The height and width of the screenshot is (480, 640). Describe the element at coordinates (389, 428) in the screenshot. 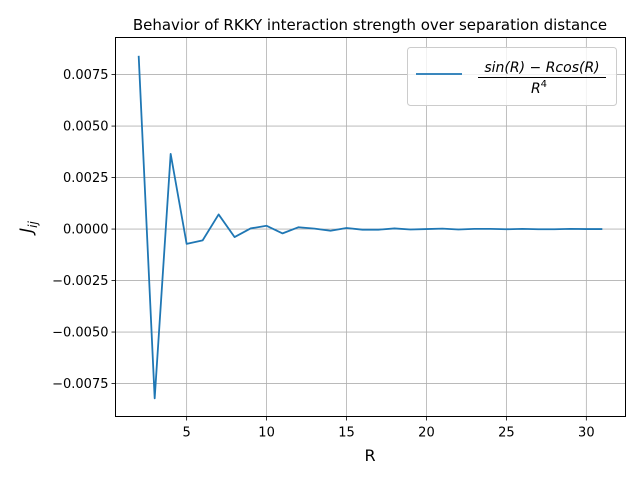

I see `x-axis-ticks: 5 10 15 20 25 30` at that location.